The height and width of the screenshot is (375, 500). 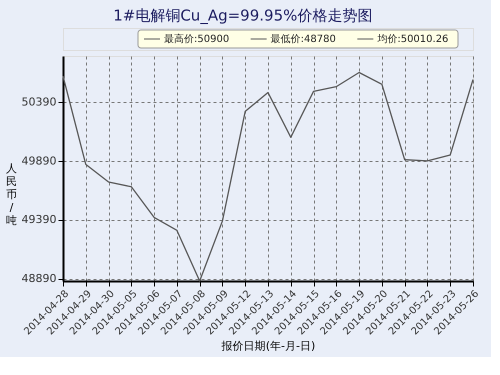 What do you see at coordinates (39, 161) in the screenshot?
I see `y-tick-label: 49890` at bounding box center [39, 161].